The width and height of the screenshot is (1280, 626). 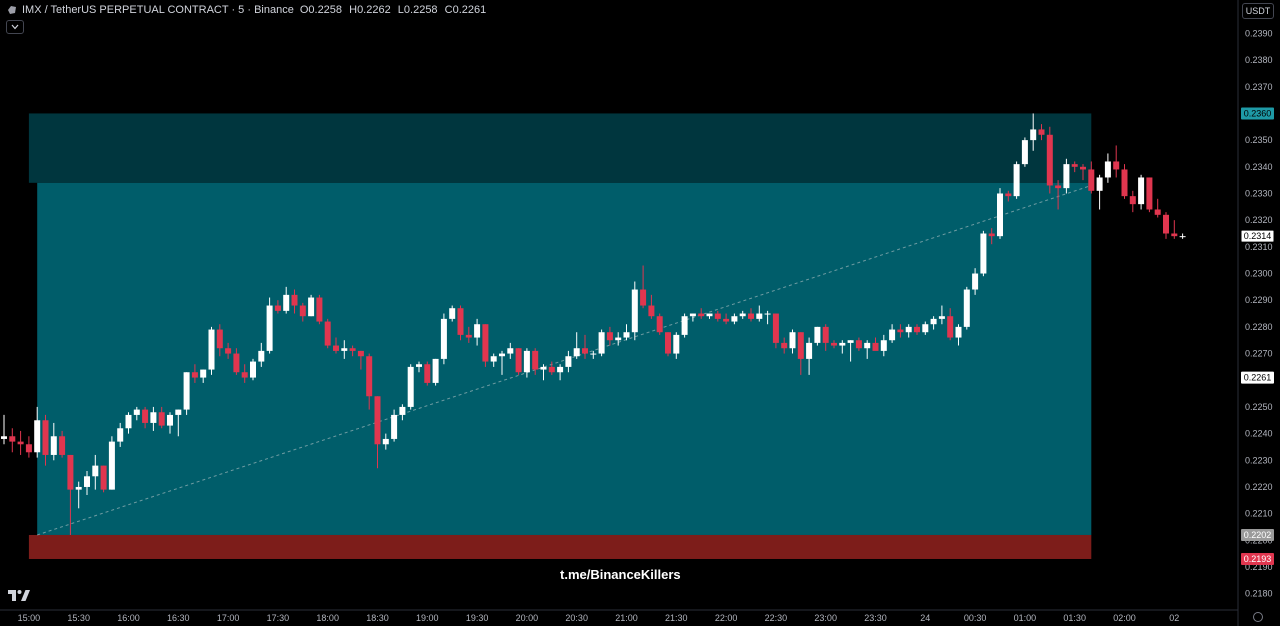 I want to click on price-label-text: 0.2360, so click(x=1258, y=113).